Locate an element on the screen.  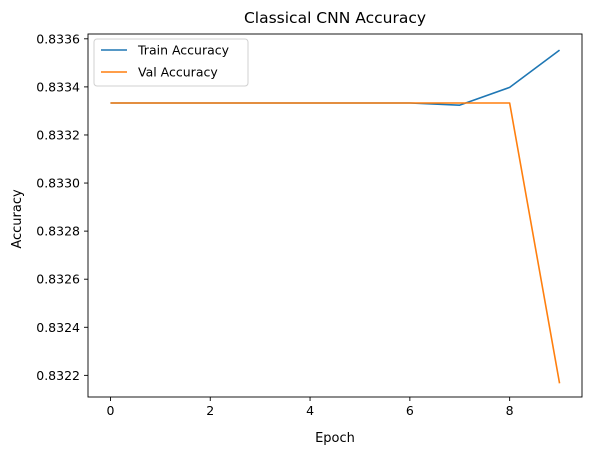
legend: Train Accuracy Val Accuracy is located at coordinates (171, 62).